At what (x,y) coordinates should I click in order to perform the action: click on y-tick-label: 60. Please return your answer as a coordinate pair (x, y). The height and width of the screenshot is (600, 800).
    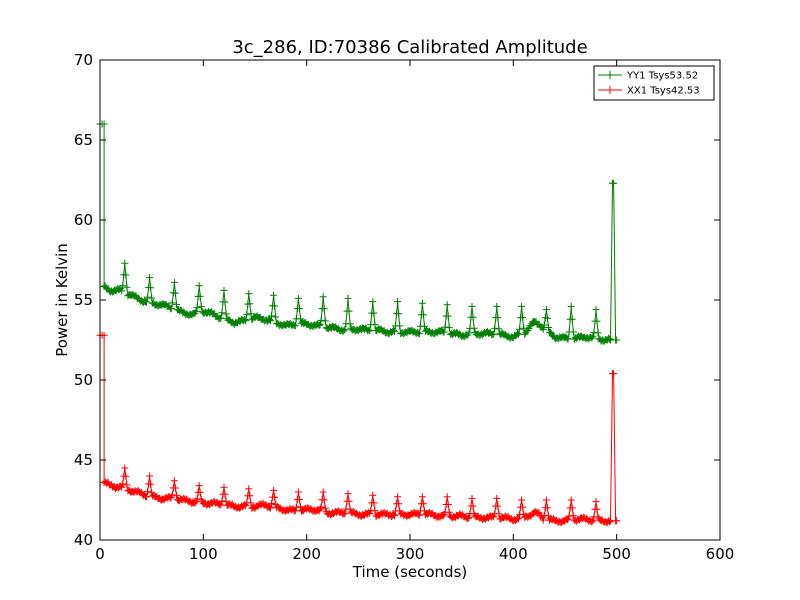
    Looking at the image, I should click on (83, 220).